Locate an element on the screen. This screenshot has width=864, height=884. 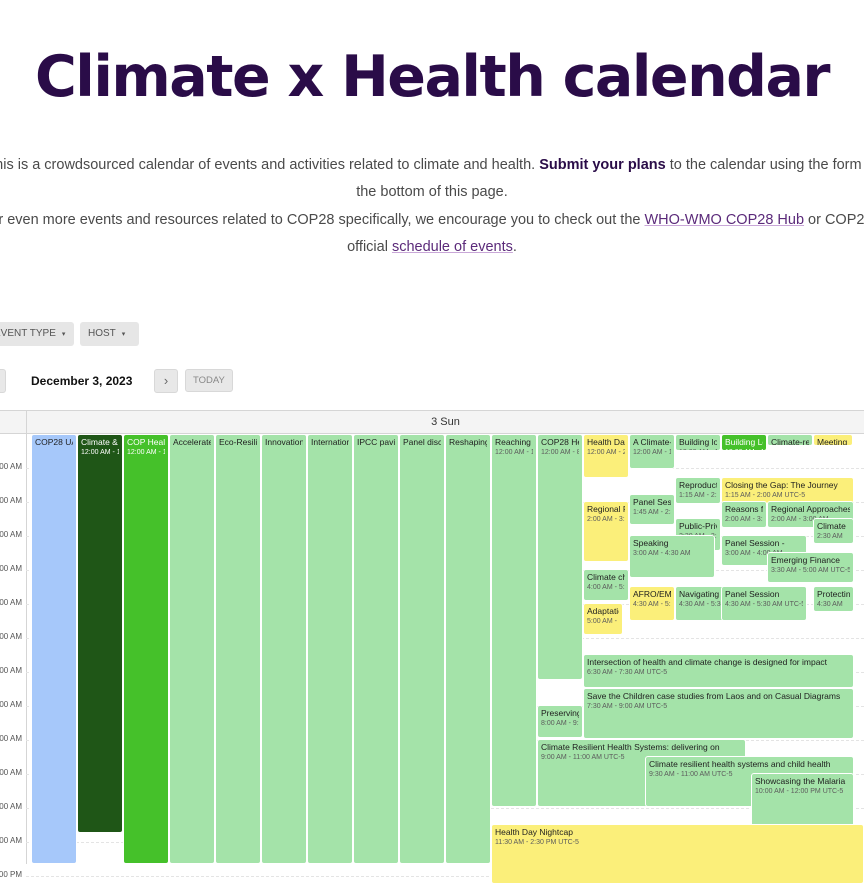
event-title: Health Day Nightcap is located at coordinates (534, 832).